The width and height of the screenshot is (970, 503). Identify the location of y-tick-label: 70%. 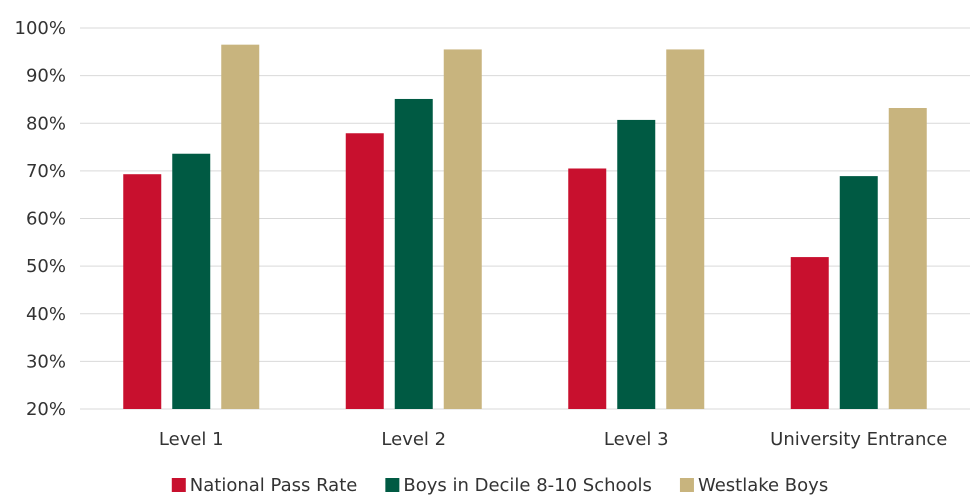
(46, 171).